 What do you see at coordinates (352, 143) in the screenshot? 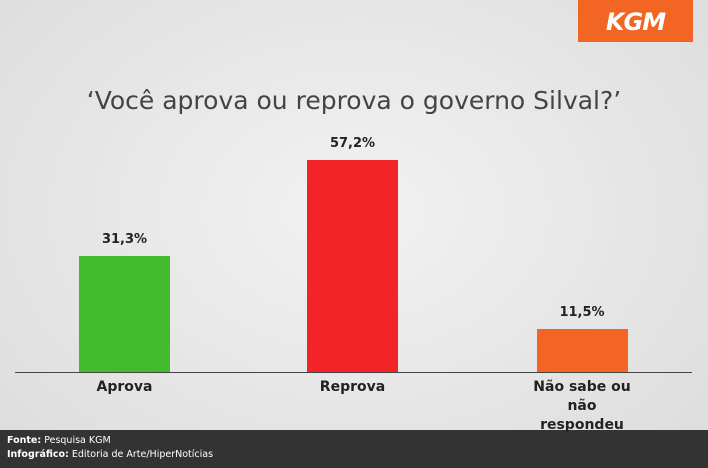
I see `value-label: 57,2%` at bounding box center [352, 143].